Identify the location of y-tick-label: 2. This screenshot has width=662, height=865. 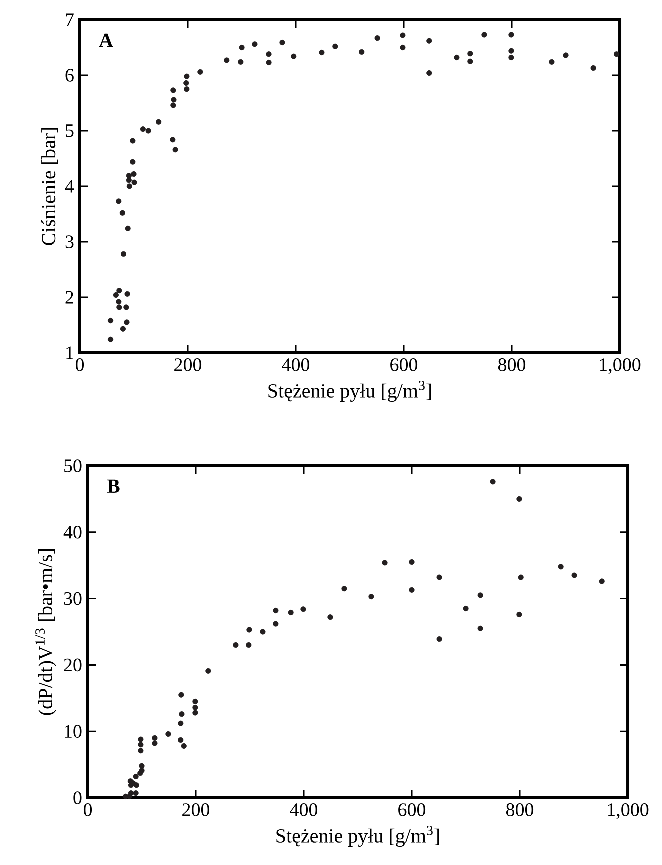
(70, 297).